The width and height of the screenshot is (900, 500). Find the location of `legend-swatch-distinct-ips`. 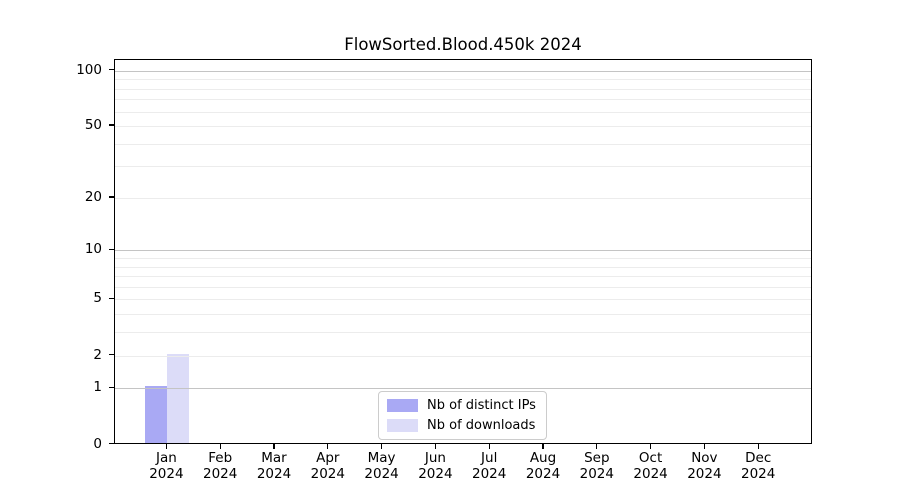

legend-swatch-distinct-ips is located at coordinates (402, 405).